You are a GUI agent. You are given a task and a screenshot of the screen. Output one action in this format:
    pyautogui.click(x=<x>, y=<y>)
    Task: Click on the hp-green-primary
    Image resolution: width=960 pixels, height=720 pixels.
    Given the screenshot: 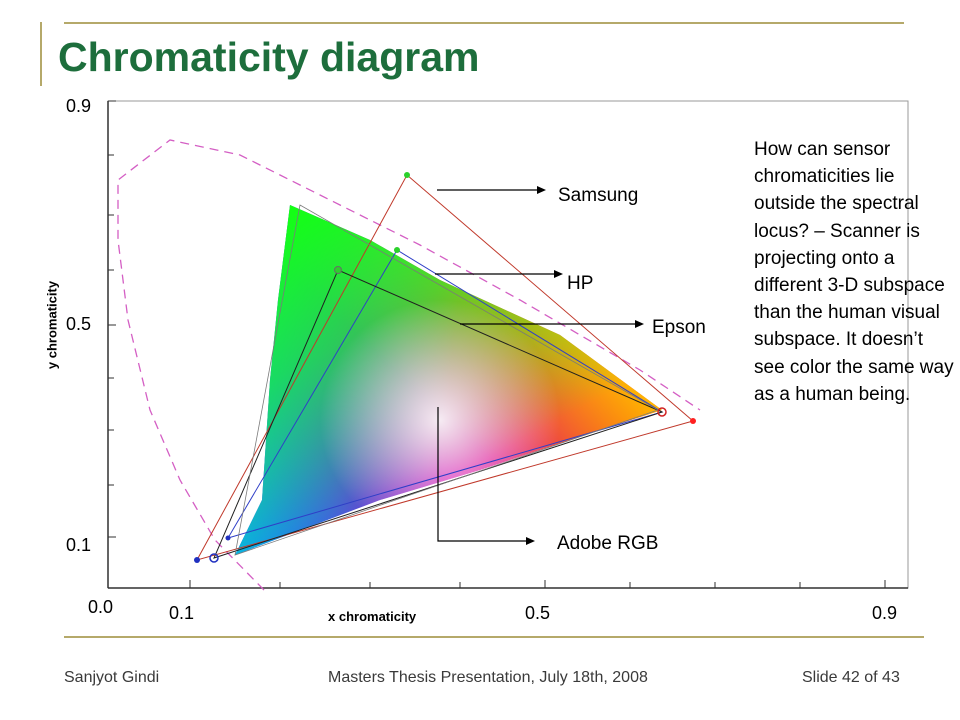 What is the action you would take?
    pyautogui.click(x=397, y=250)
    